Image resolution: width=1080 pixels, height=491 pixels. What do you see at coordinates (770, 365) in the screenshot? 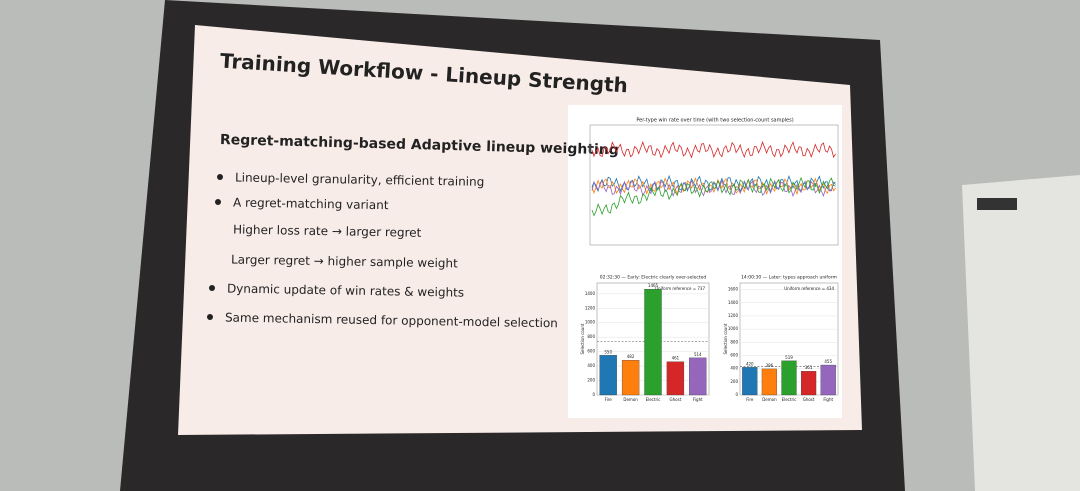
I see `value-label: 396` at bounding box center [770, 365].